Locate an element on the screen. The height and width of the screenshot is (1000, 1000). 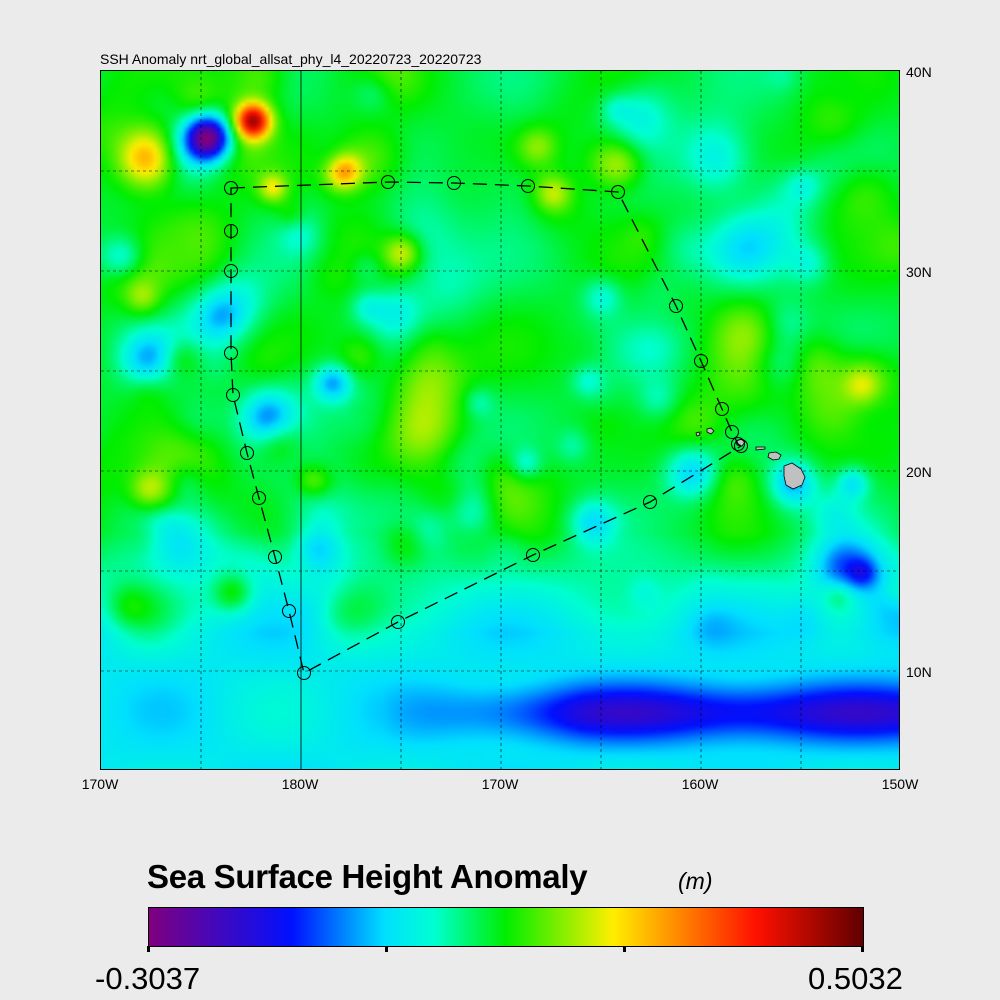
island-maui is located at coordinates (774, 456).